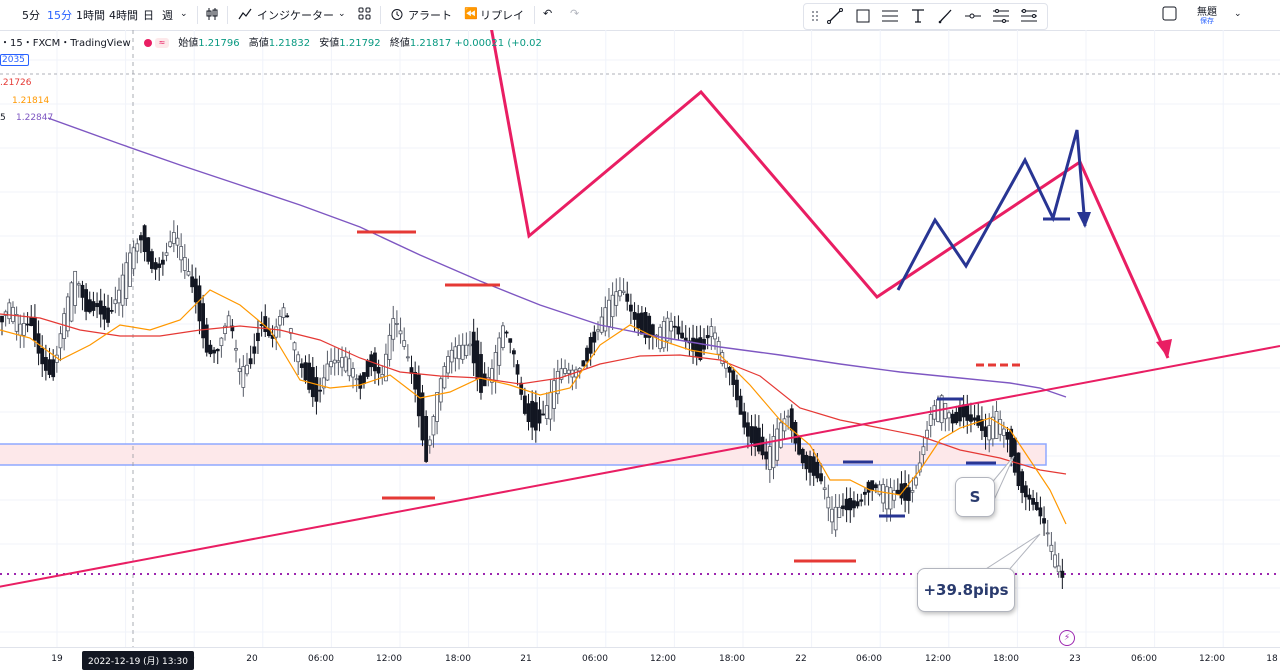 This screenshot has height=671, width=1280. Describe the element at coordinates (1067, 638) in the screenshot. I see `zap-icon: ⚡` at that location.